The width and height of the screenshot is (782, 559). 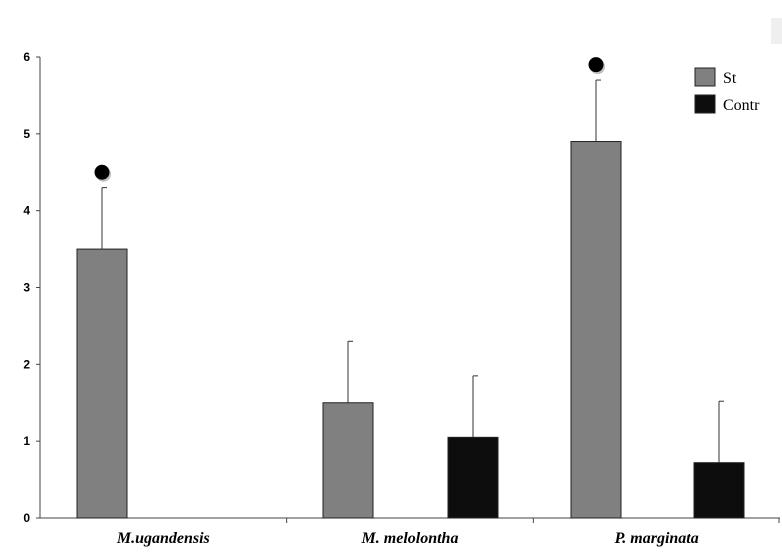 What do you see at coordinates (163, 538) in the screenshot?
I see `x-category-label: M.ugandensis` at bounding box center [163, 538].